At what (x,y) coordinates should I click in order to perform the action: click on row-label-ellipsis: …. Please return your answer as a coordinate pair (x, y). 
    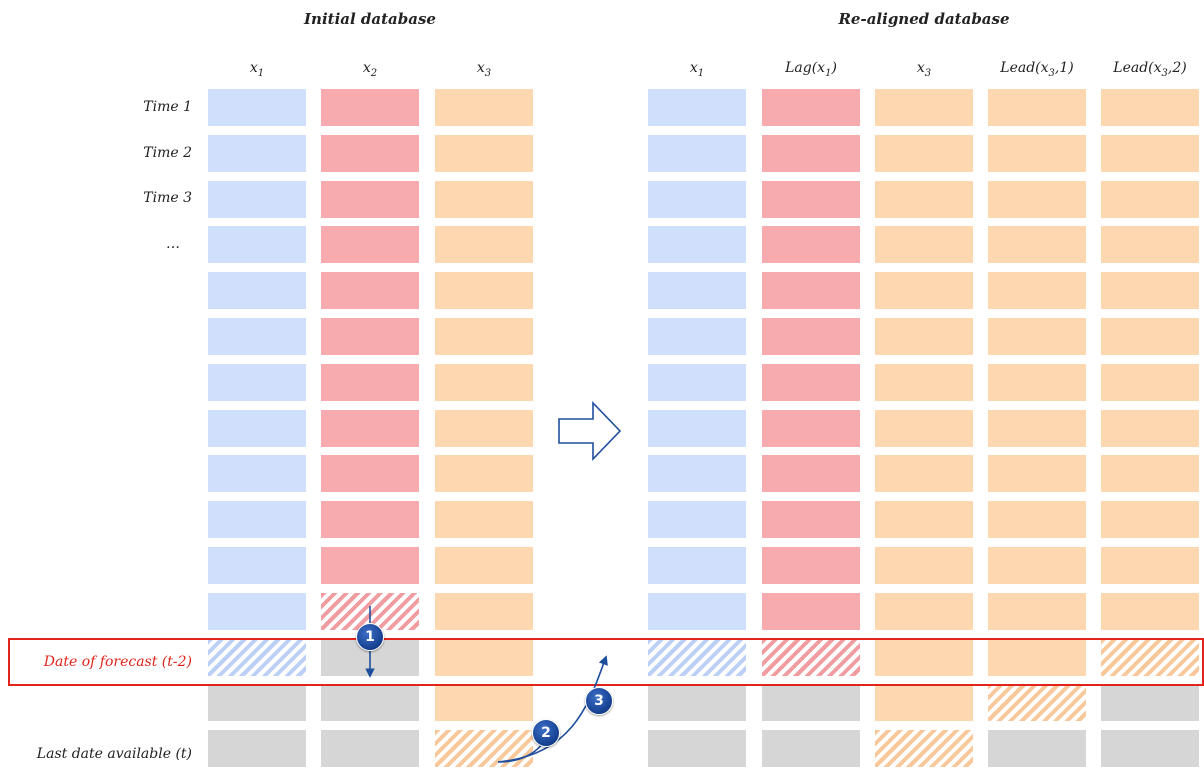
    Looking at the image, I should click on (173, 244).